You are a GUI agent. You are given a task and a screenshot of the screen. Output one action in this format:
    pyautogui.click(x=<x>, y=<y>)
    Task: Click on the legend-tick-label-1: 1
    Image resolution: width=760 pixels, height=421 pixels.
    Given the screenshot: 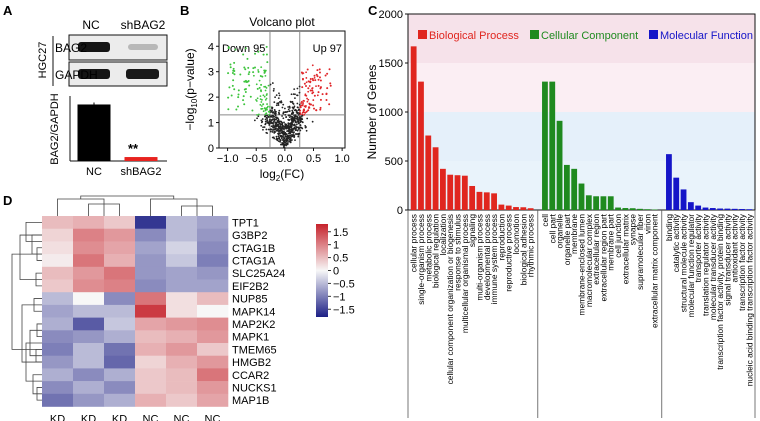 What is the action you would take?
    pyautogui.click(x=336, y=246)
    